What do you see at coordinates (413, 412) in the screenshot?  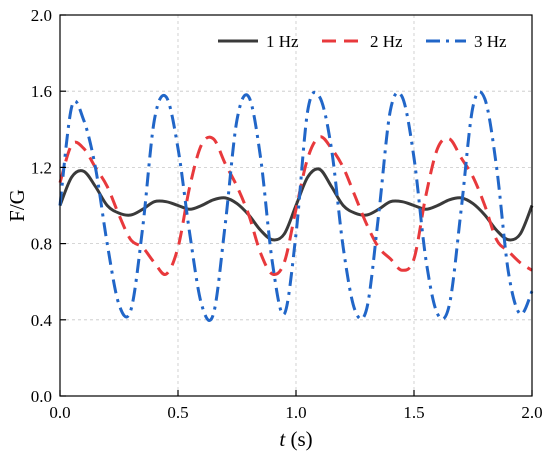 I see `x-tick-label: 1.5` at bounding box center [413, 412].